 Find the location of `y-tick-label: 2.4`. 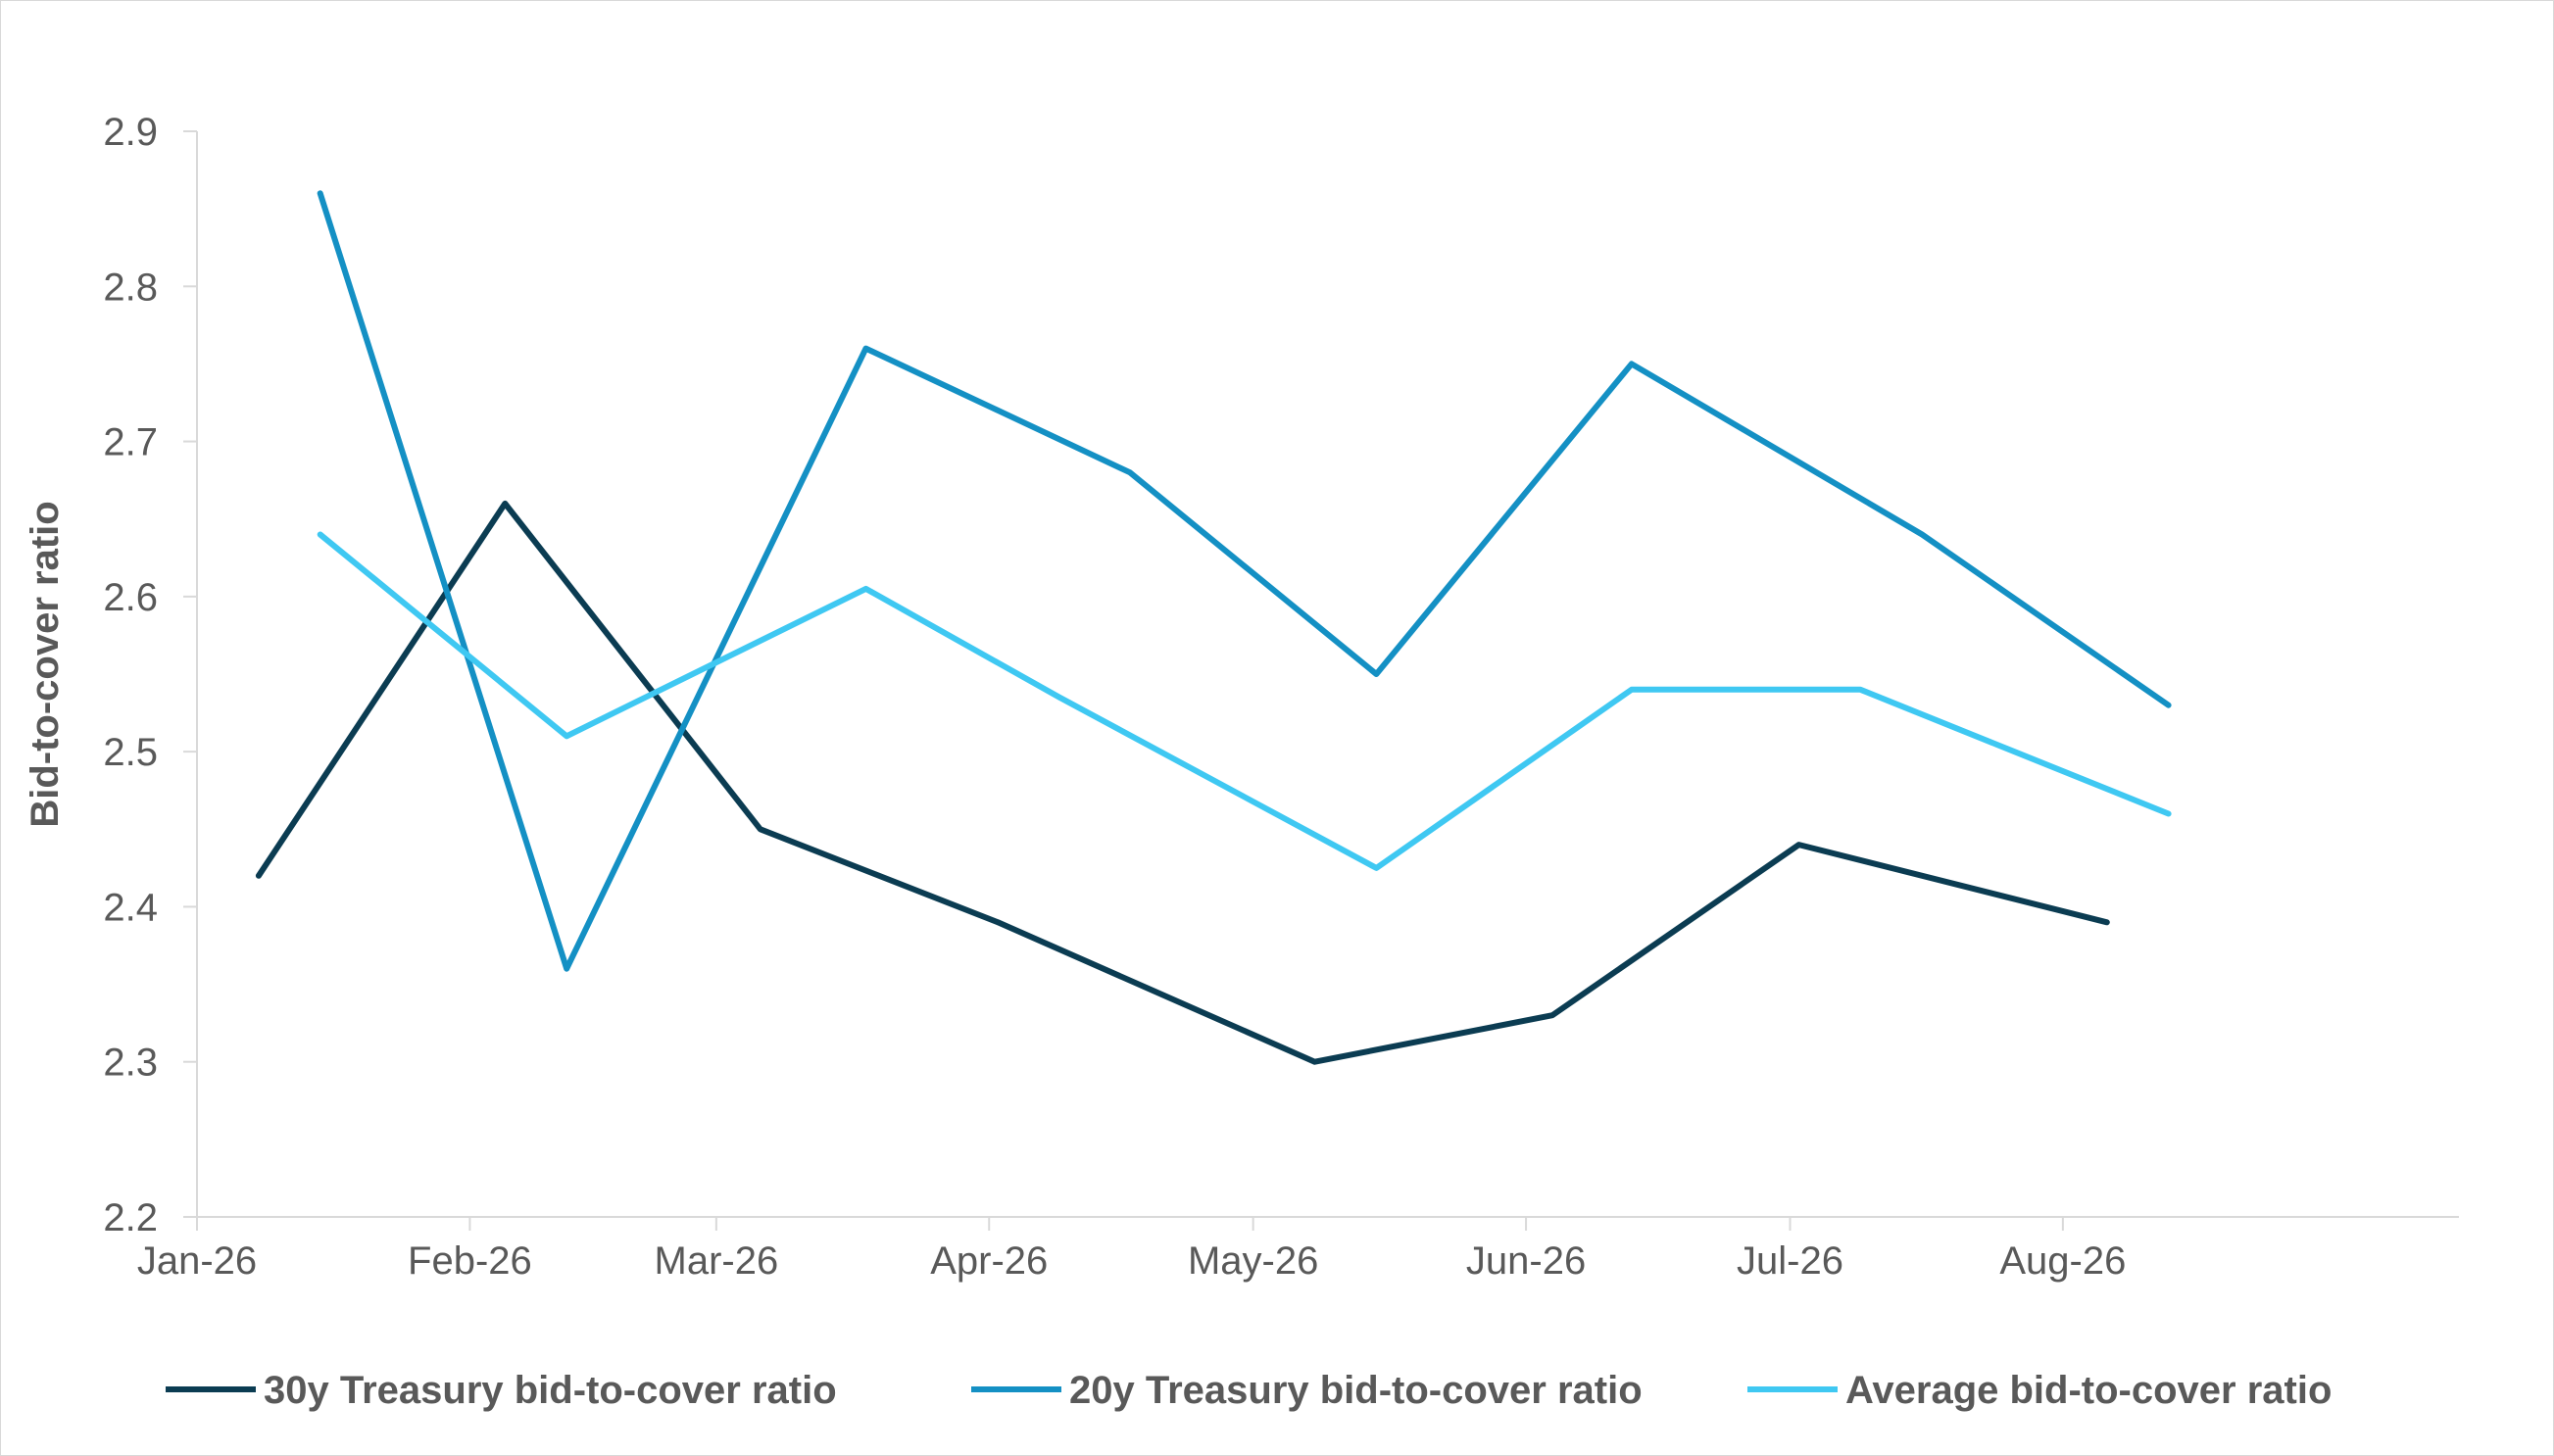

y-tick-label: 2.4 is located at coordinates (130, 907).